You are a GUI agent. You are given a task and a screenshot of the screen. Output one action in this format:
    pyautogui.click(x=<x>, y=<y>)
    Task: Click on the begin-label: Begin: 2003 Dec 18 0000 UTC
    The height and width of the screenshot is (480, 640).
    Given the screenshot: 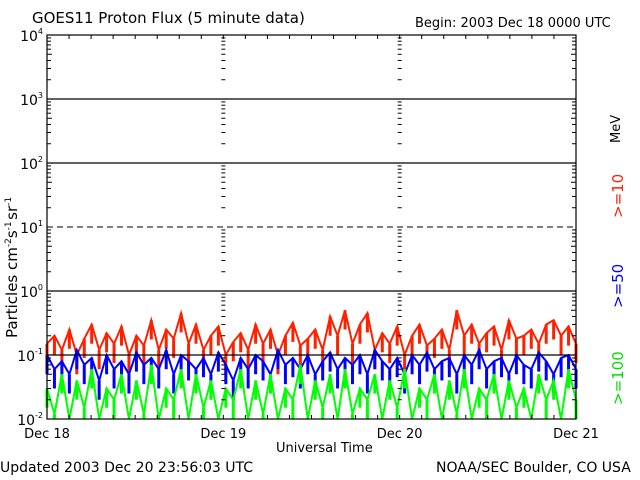 What is the action you would take?
    pyautogui.click(x=513, y=23)
    